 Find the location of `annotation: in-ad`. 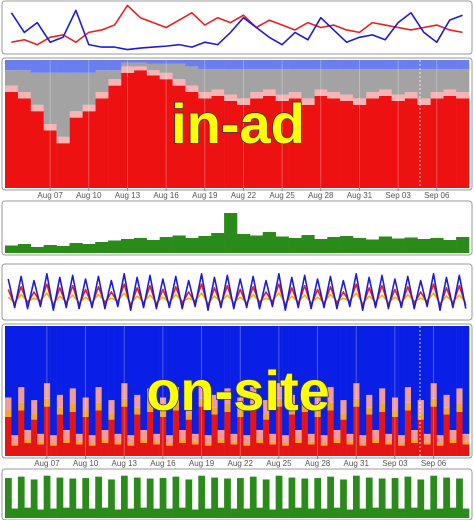

annotation: in-ad is located at coordinates (238, 123).